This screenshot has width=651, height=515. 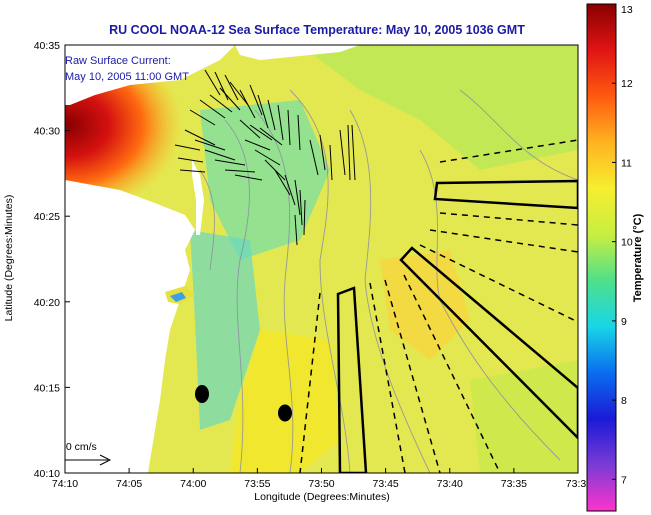 What do you see at coordinates (624, 401) in the screenshot?
I see `colorbar-tick-label: 8` at bounding box center [624, 401].